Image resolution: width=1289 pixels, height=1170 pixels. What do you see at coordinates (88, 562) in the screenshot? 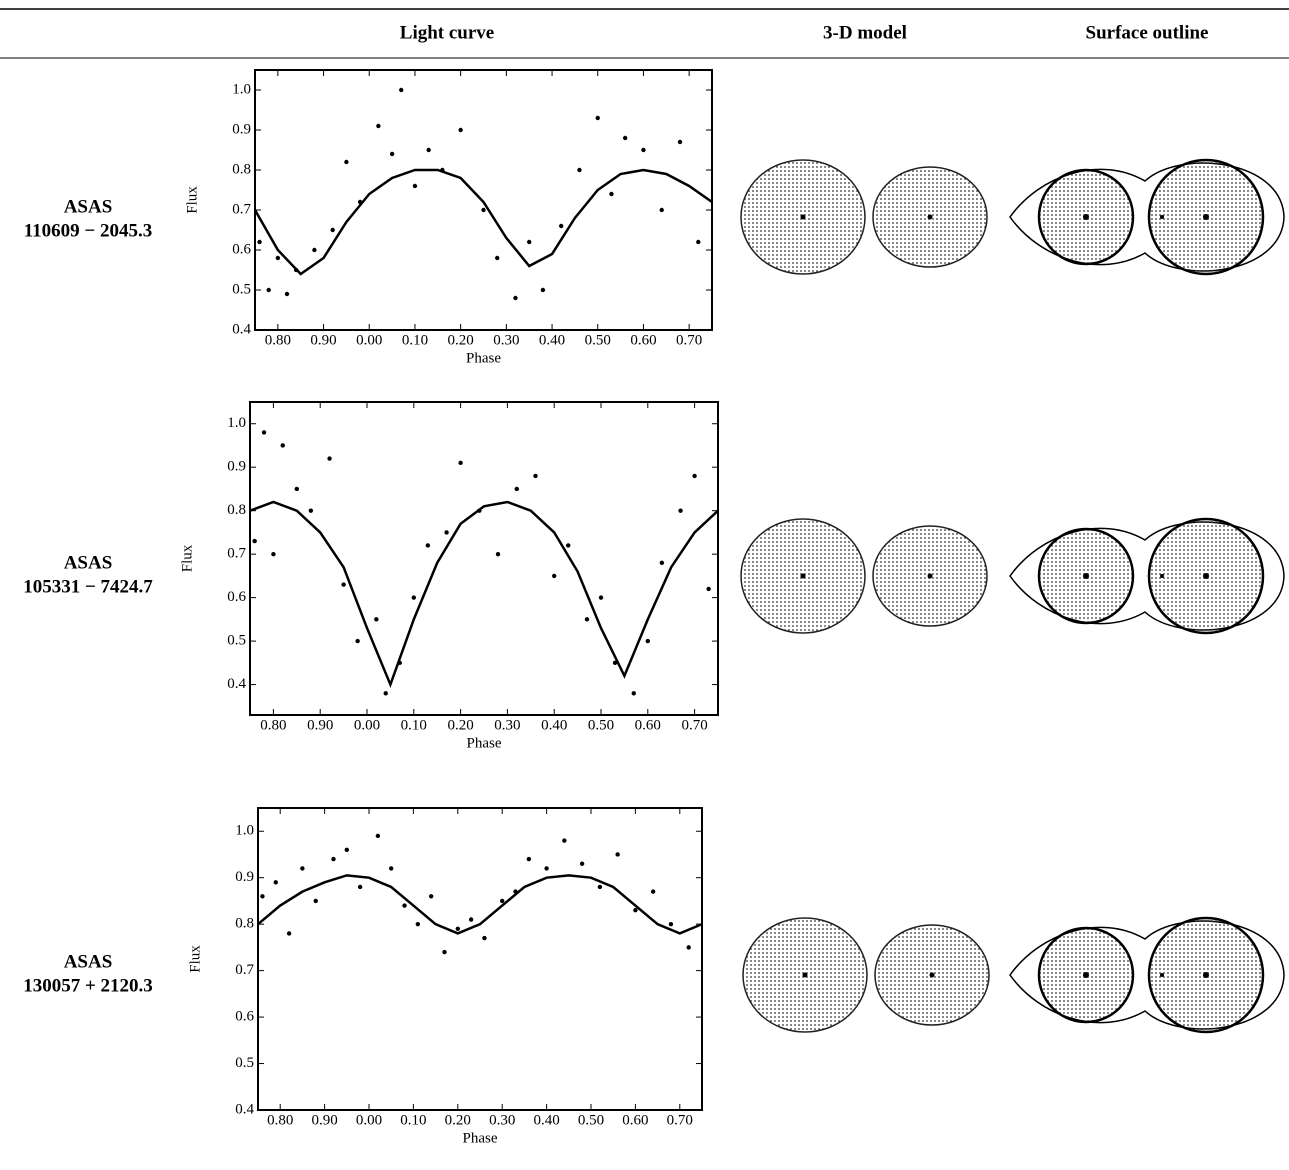
I see `object-name: ASAS` at bounding box center [88, 562].